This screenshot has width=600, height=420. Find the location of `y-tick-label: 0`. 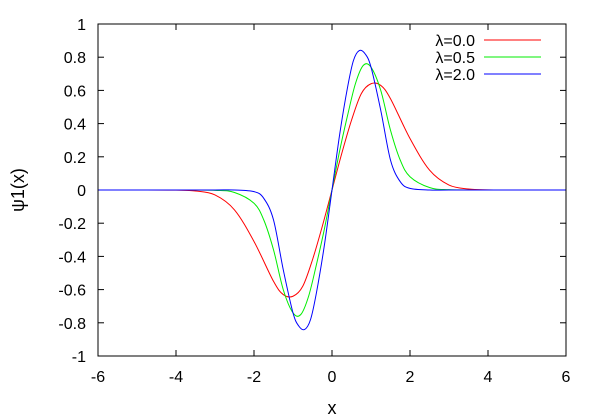

y-tick-label: 0 is located at coordinates (81, 191).